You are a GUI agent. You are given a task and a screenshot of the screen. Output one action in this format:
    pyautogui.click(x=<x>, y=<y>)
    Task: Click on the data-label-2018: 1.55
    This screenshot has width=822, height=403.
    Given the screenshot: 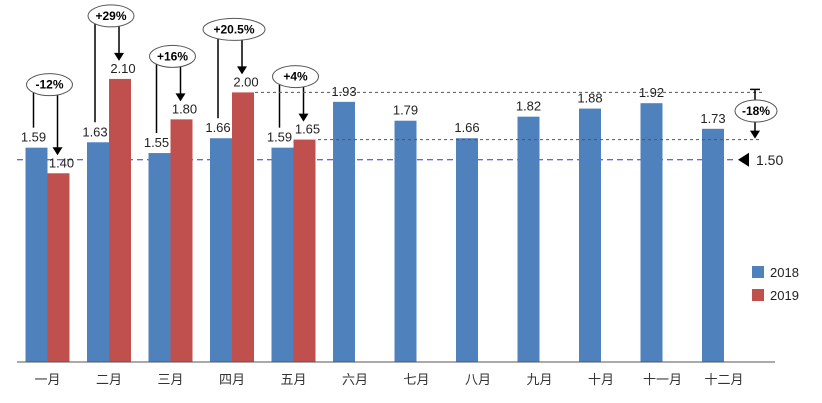 What is the action you would take?
    pyautogui.click(x=156, y=142)
    